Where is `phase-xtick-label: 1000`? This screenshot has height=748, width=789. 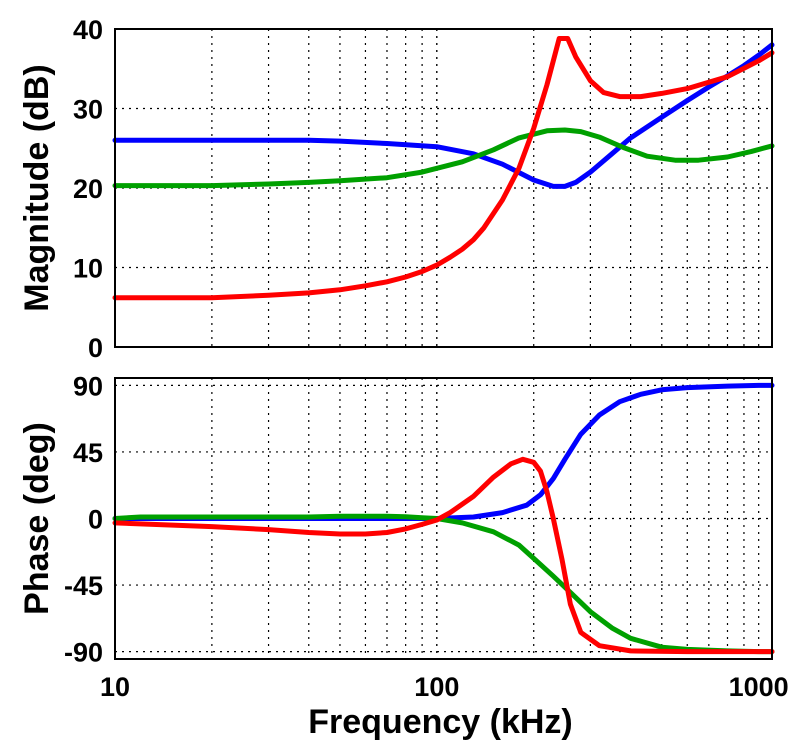
phase-xtick-label: 1000 is located at coordinates (759, 687).